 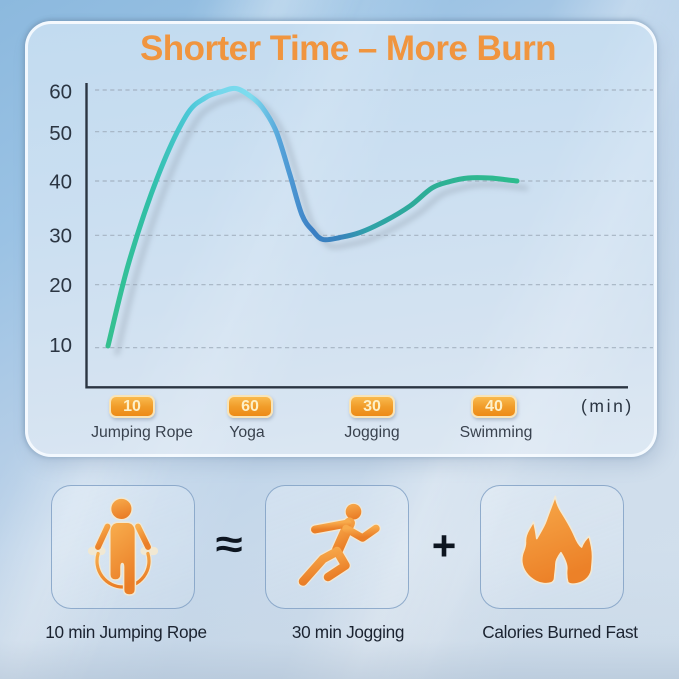 I want to click on svg-text: 20, so click(x=60, y=285).